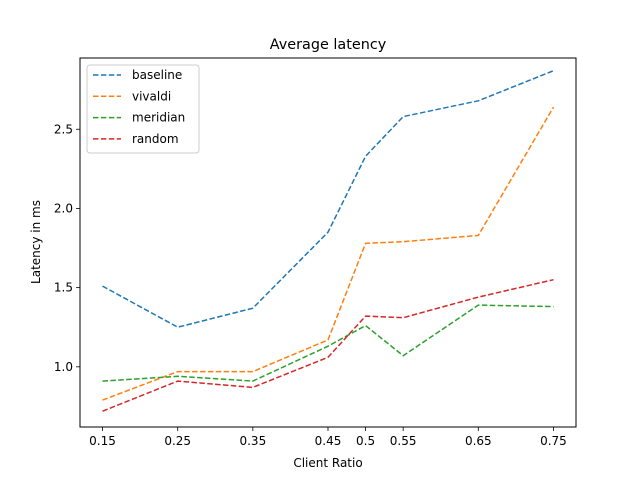 This screenshot has height=480, width=640. What do you see at coordinates (177, 441) in the screenshot?
I see `x-tick-label: 0.25` at bounding box center [177, 441].